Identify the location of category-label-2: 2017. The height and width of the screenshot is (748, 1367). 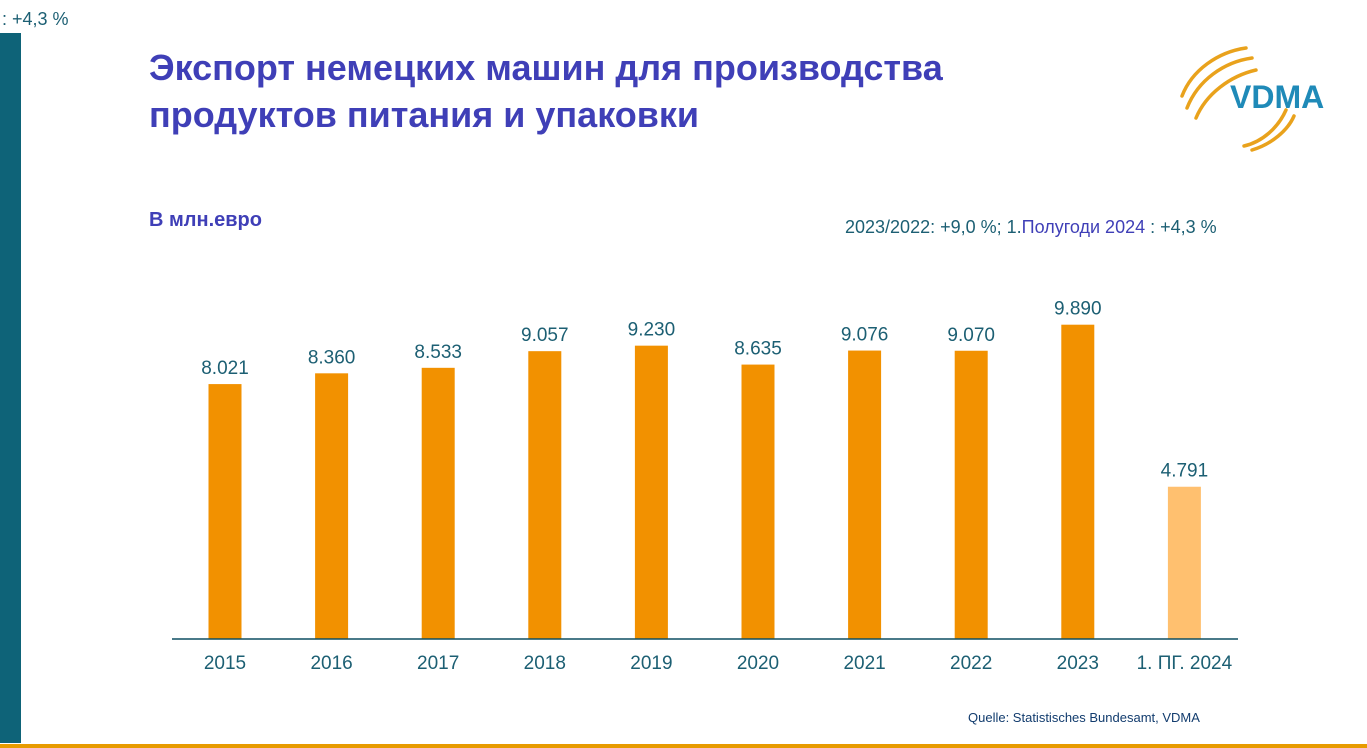
(438, 663).